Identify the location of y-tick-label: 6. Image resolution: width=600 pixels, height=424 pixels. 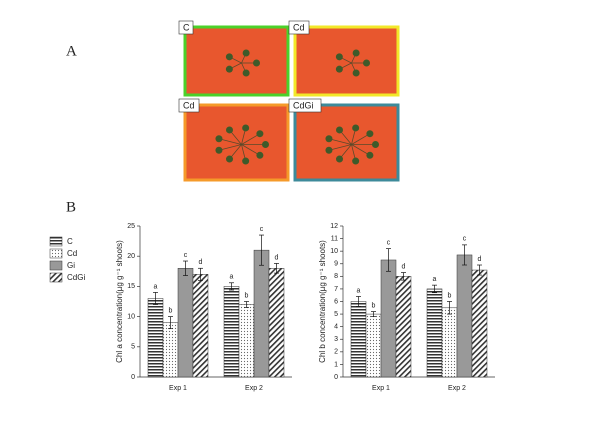
(336, 301).